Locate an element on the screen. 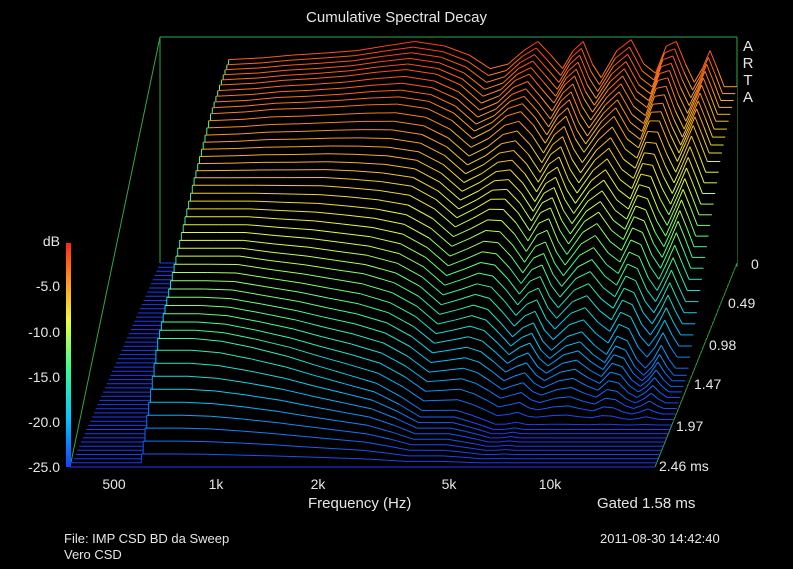 Image resolution: width=793 pixels, height=569 pixels. brand-letter: T is located at coordinates (748, 80).